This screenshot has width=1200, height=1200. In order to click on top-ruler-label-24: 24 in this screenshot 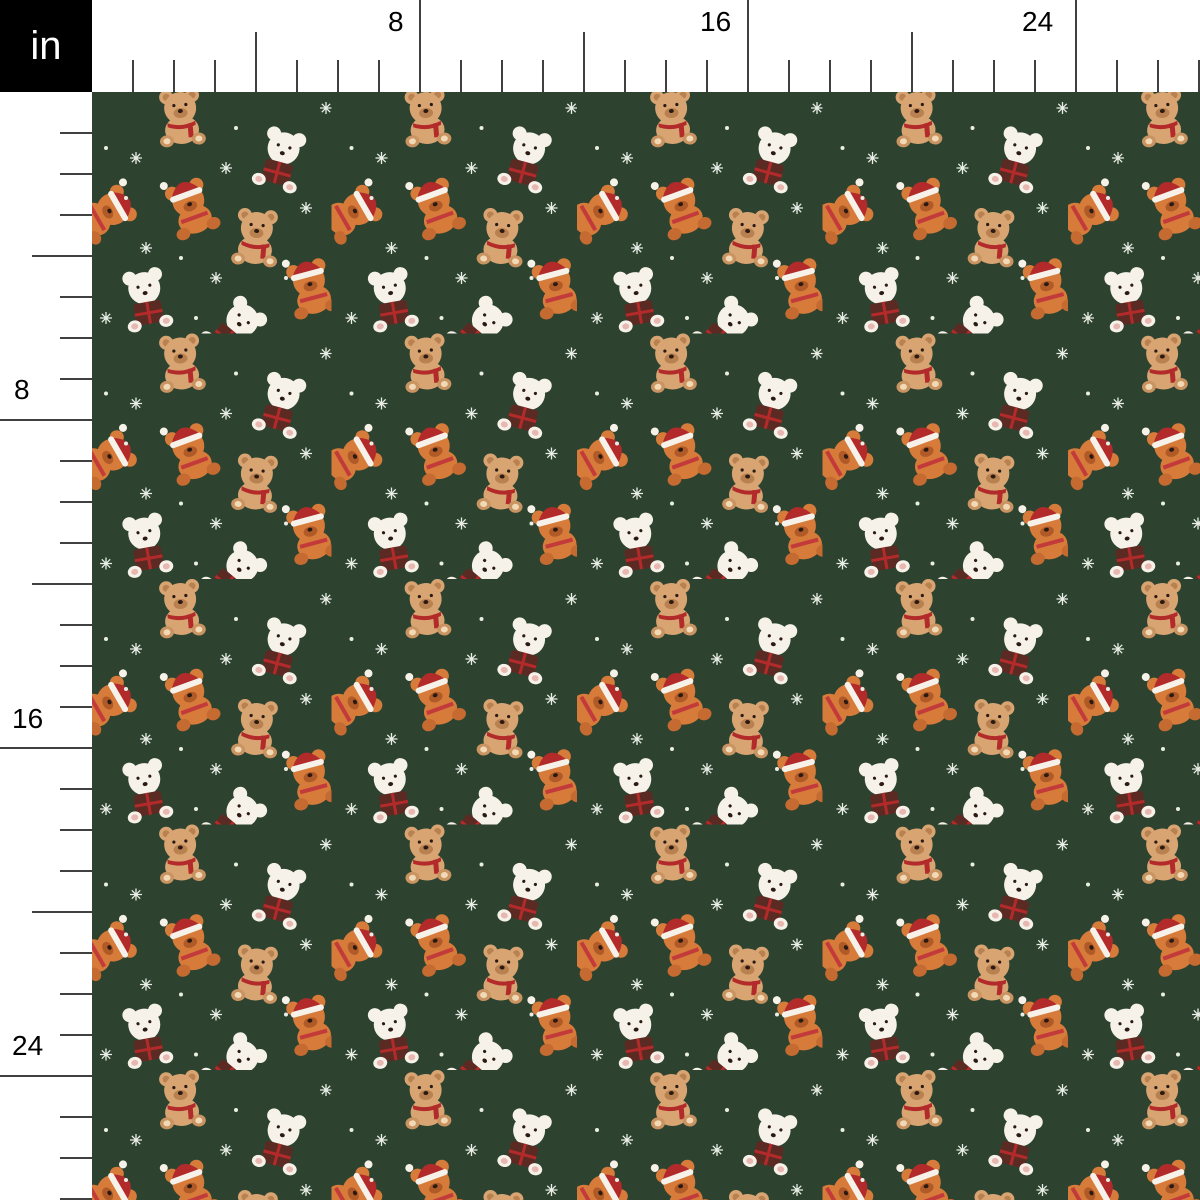, I will do `click(1038, 21)`.